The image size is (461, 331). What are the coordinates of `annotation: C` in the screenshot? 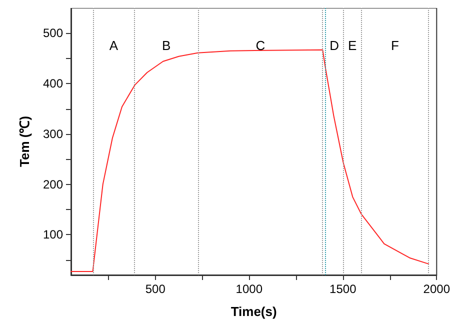 It's located at (261, 45).